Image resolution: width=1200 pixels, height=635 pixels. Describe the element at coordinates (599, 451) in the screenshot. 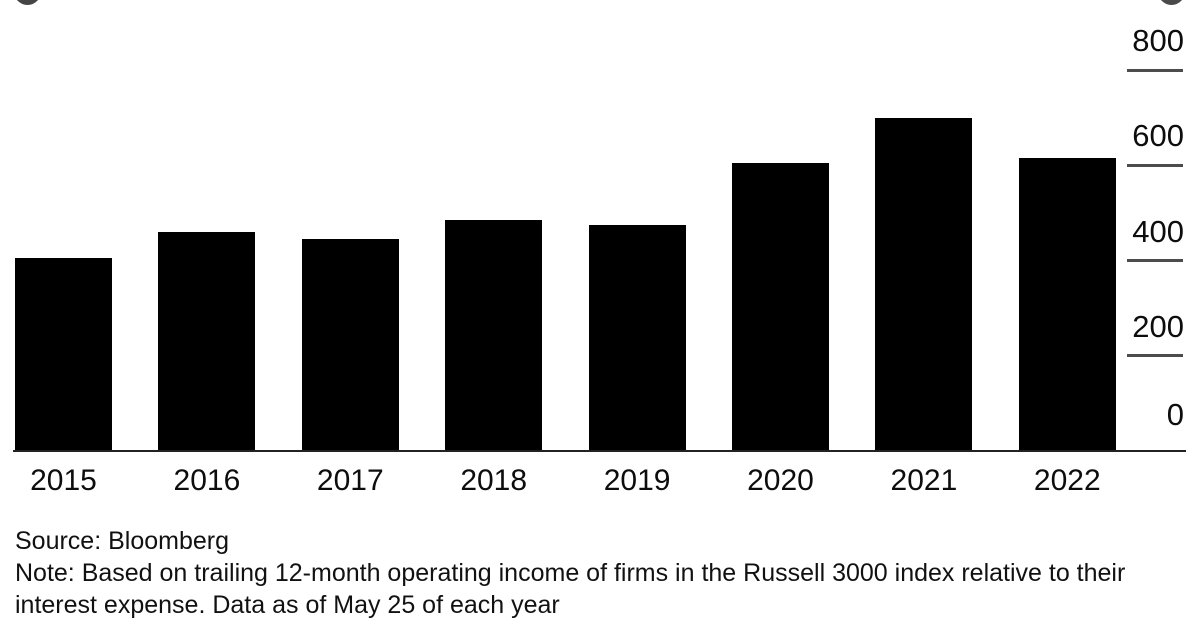

I see `x-axis-line` at that location.